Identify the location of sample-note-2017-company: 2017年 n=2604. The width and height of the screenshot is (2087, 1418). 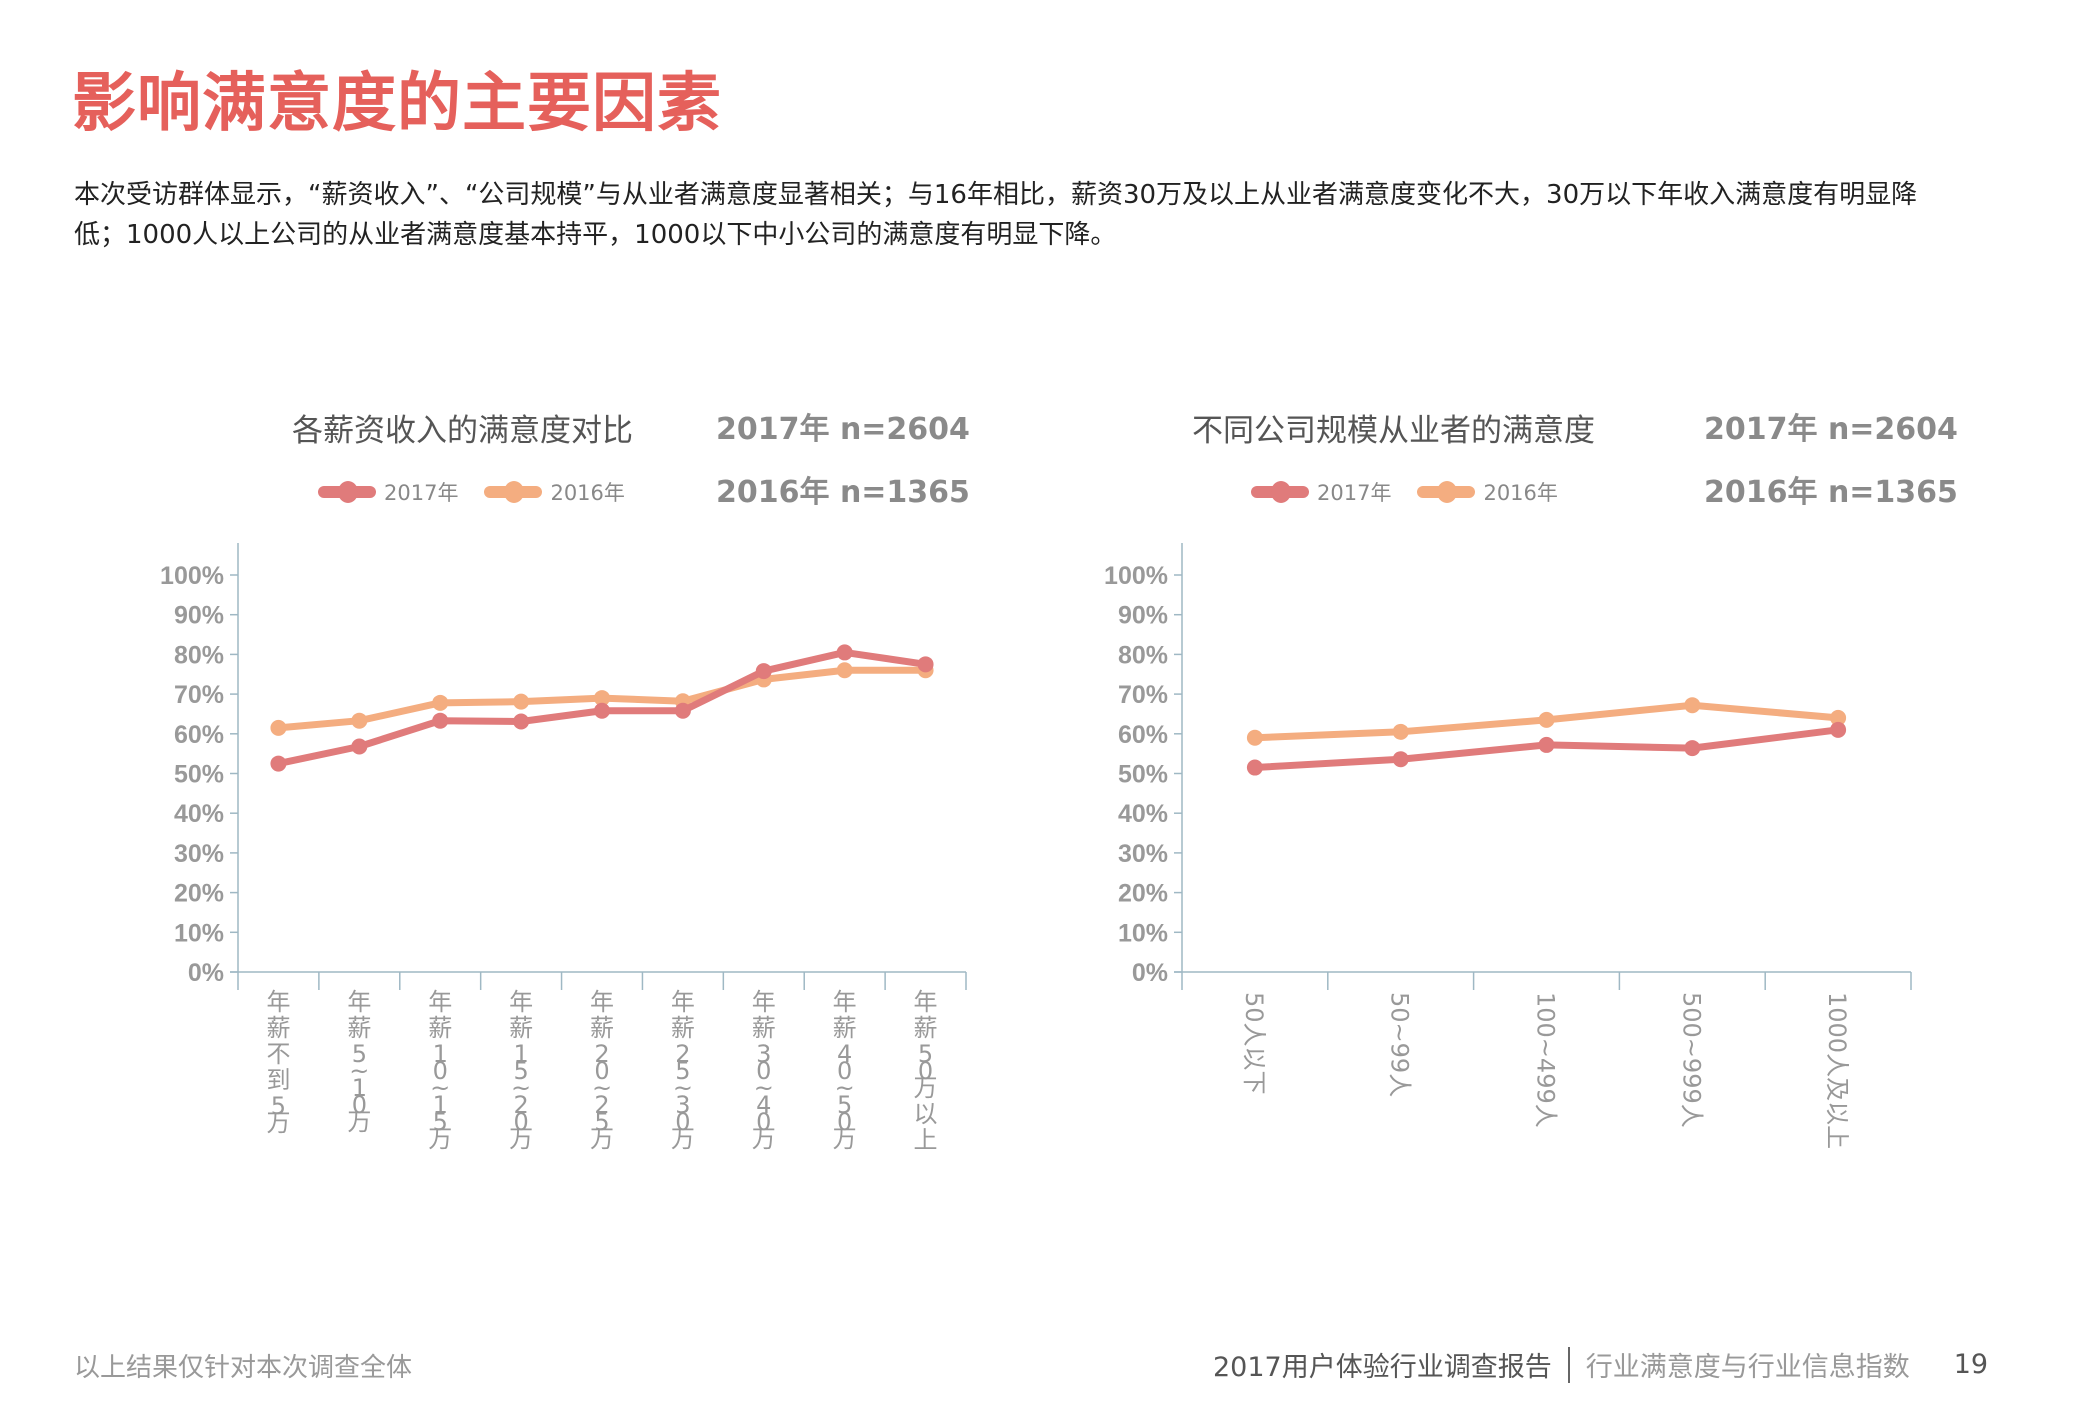
(1831, 429).